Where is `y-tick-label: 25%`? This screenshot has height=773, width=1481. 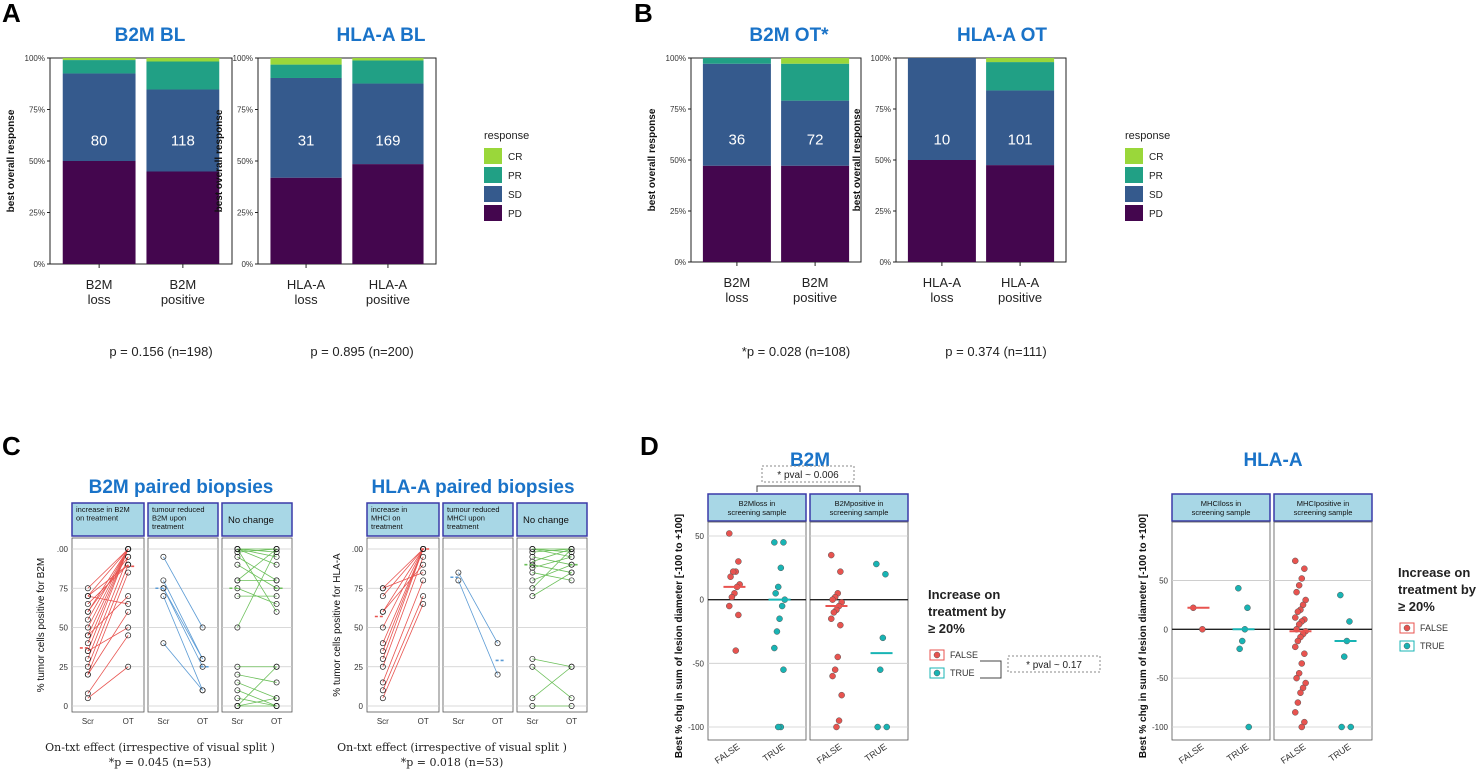
y-tick-label: 25% is located at coordinates (37, 213).